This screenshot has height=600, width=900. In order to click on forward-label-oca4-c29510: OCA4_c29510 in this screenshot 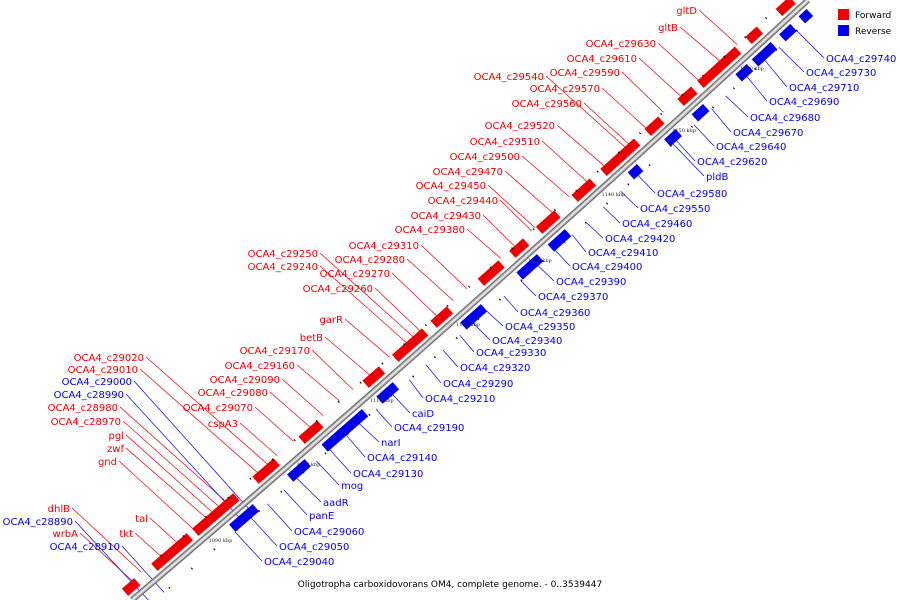, I will do `click(505, 142)`.